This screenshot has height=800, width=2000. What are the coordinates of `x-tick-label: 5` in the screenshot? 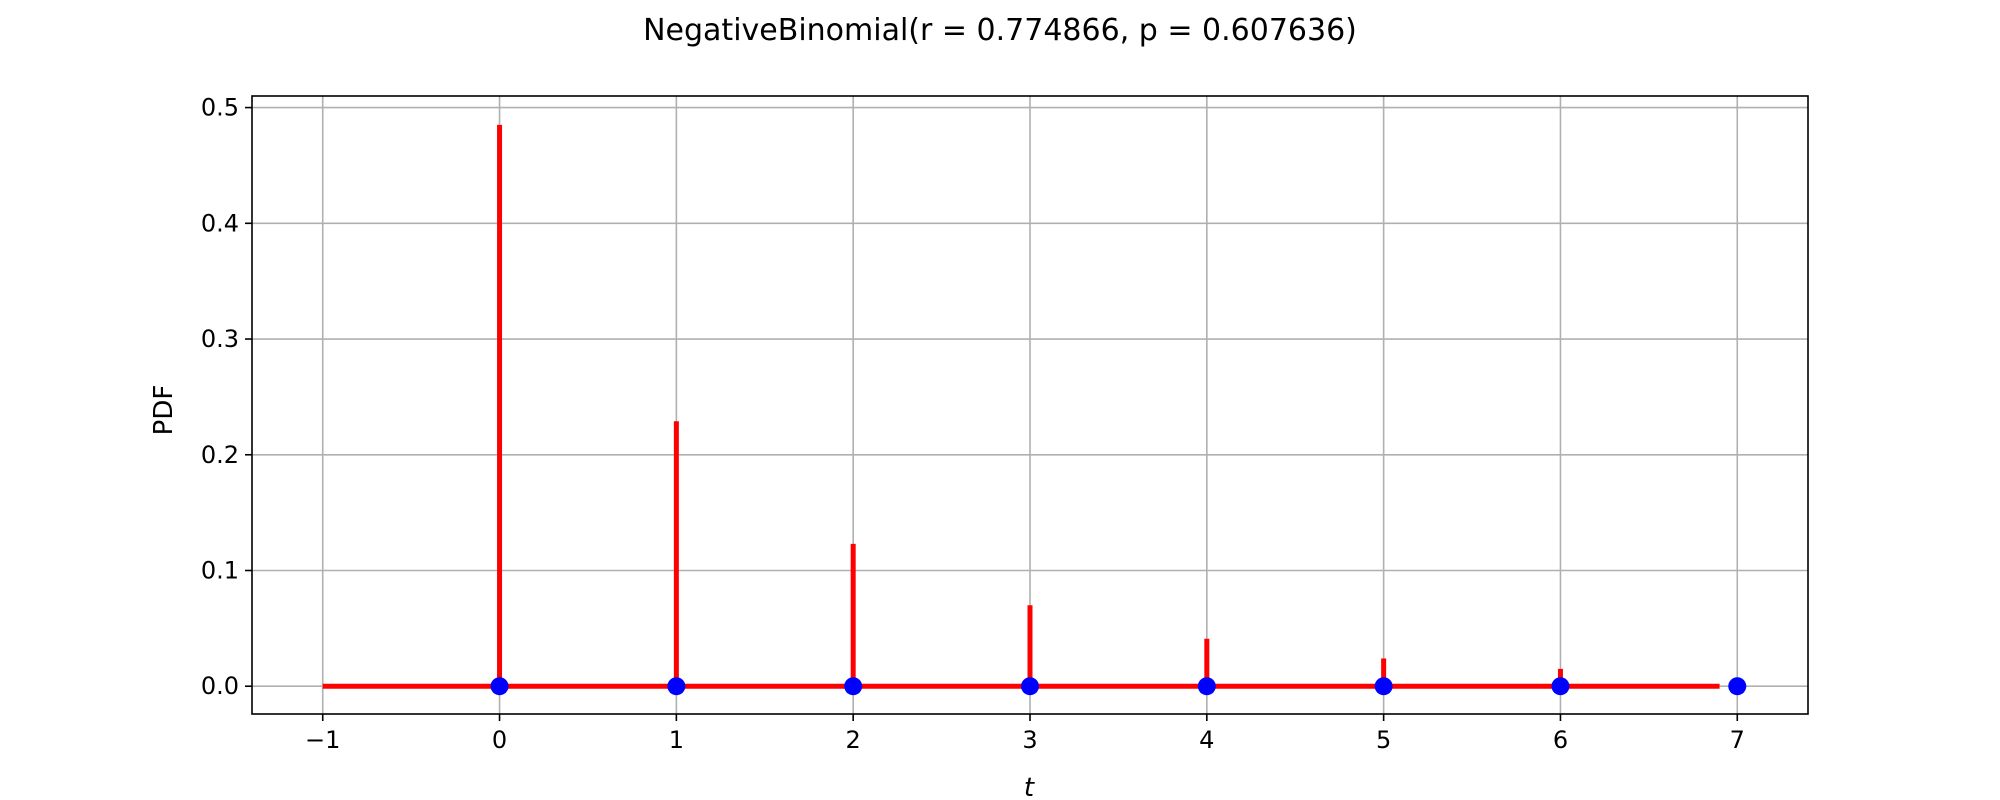 It's located at (1383, 740).